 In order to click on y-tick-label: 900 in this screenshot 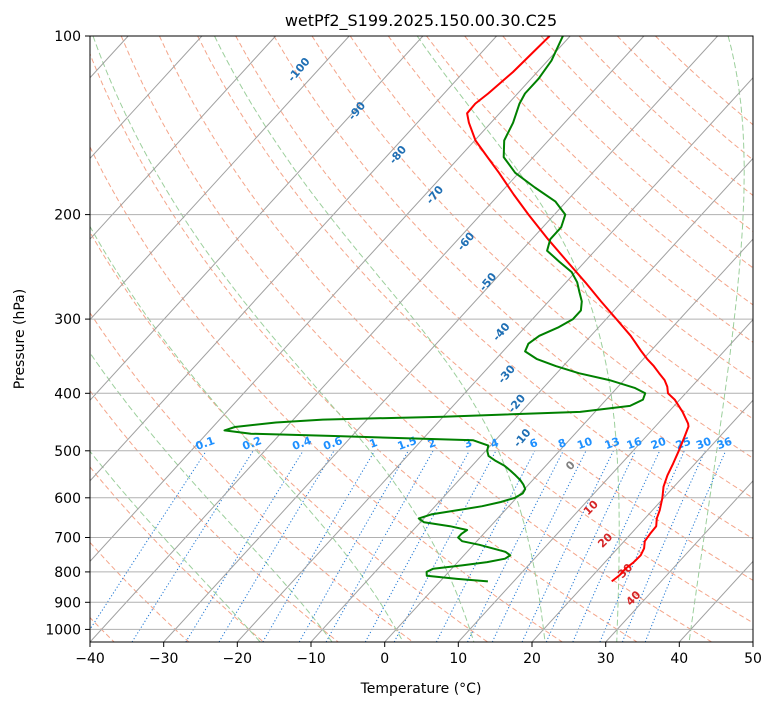, I will do `click(67, 603)`.